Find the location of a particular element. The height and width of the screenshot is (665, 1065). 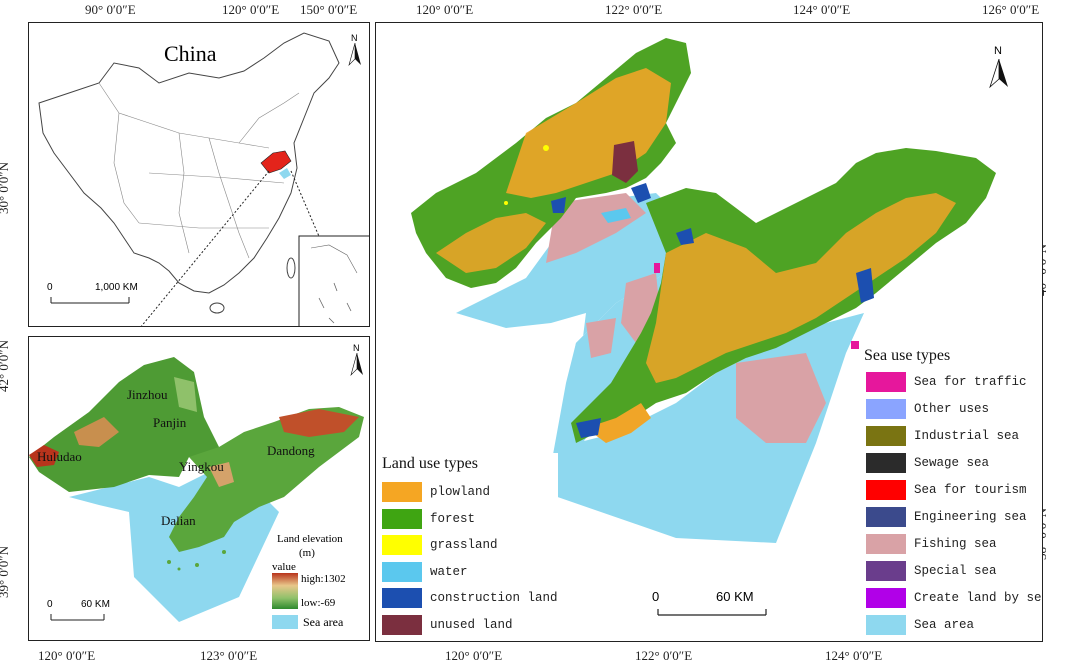

top-scale-start: 0 is located at coordinates (50, 287).